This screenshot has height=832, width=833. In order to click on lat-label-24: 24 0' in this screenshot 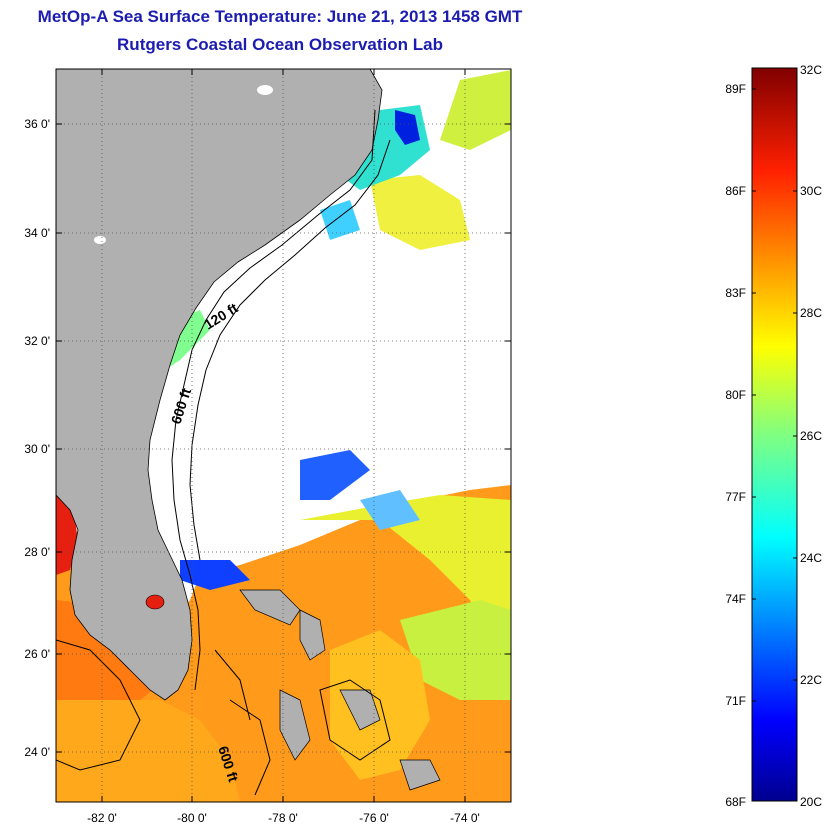, I will do `click(37, 752)`.